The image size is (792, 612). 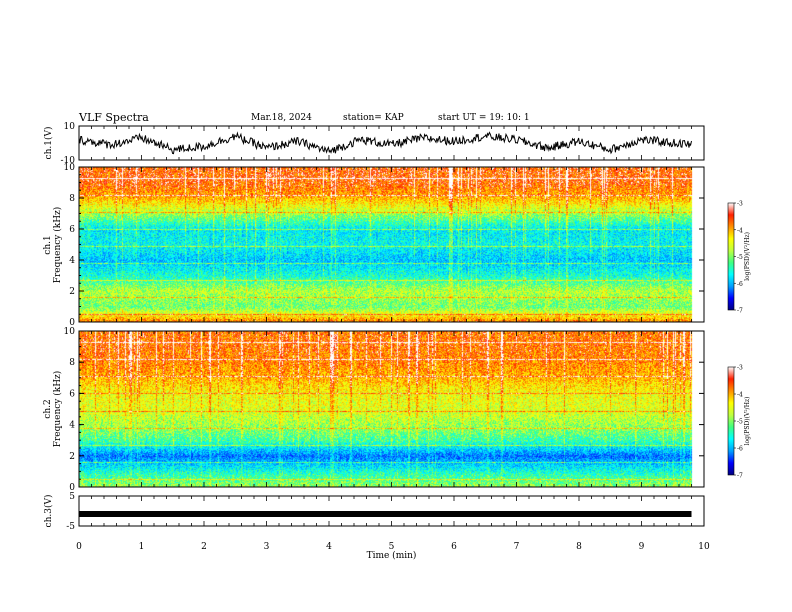 I want to click on ch3-ylabel: ch.3(V), so click(x=48, y=511).